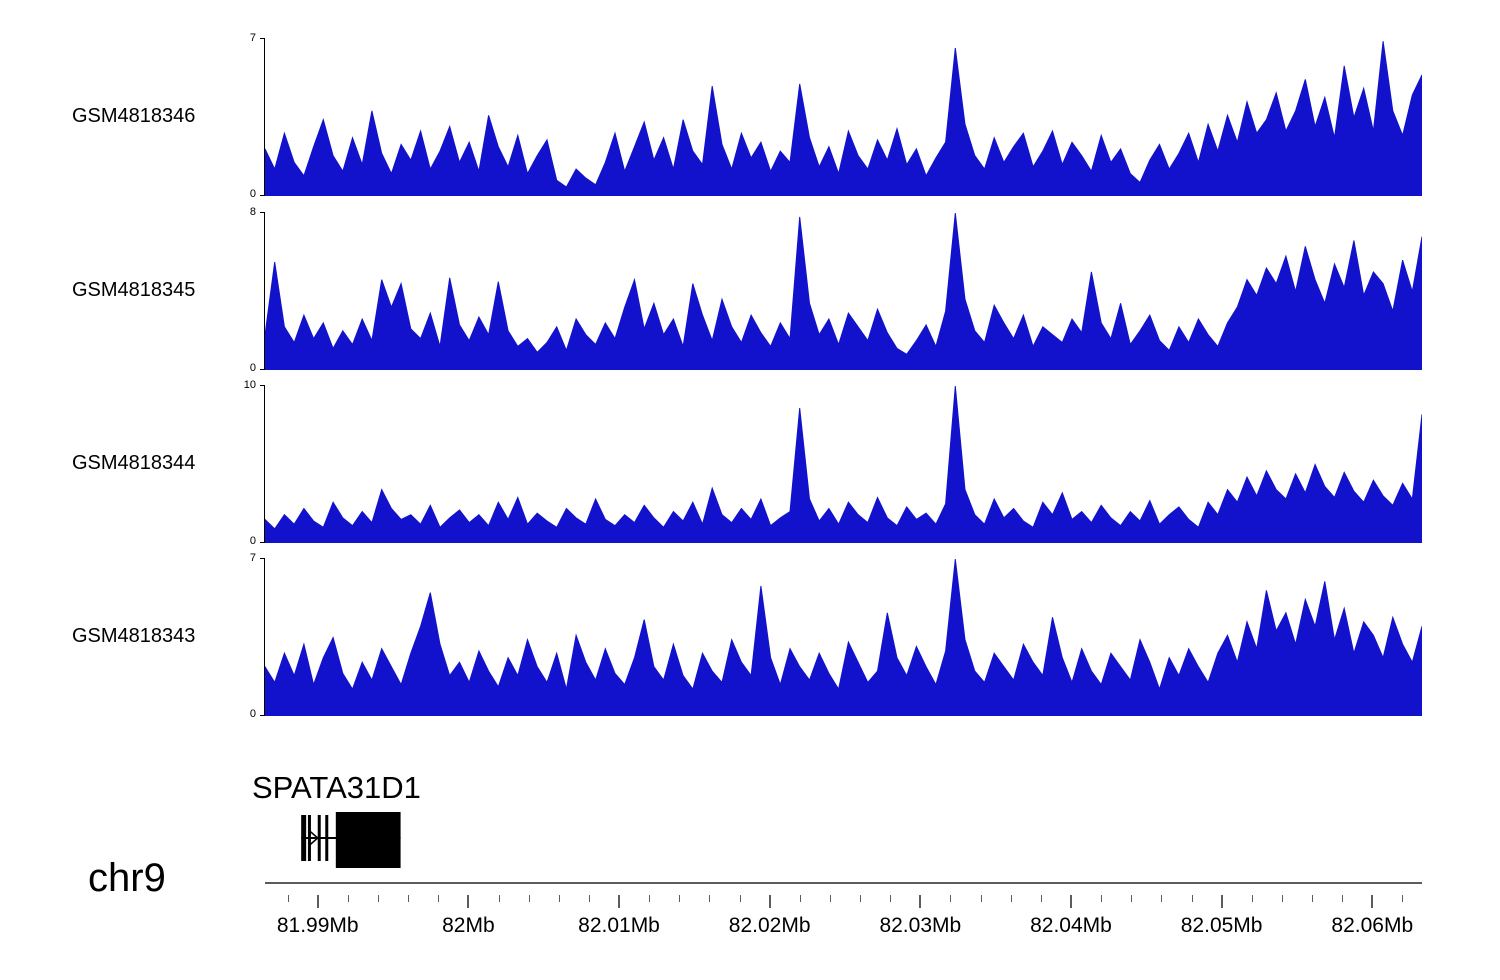  What do you see at coordinates (336, 787) in the screenshot?
I see `gene-name-label: SPATA31D1` at bounding box center [336, 787].